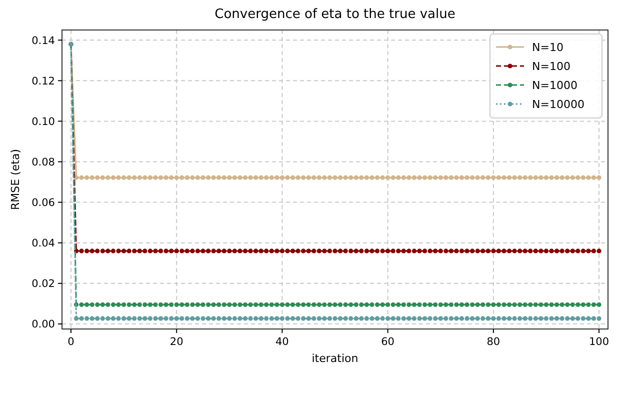 The height and width of the screenshot is (402, 621). I want to click on x-tick-label: 20, so click(177, 342).